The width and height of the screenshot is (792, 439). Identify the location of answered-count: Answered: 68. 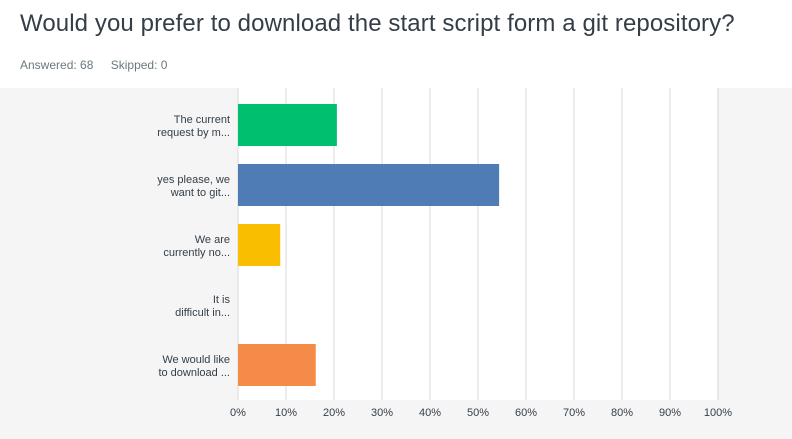
(57, 65).